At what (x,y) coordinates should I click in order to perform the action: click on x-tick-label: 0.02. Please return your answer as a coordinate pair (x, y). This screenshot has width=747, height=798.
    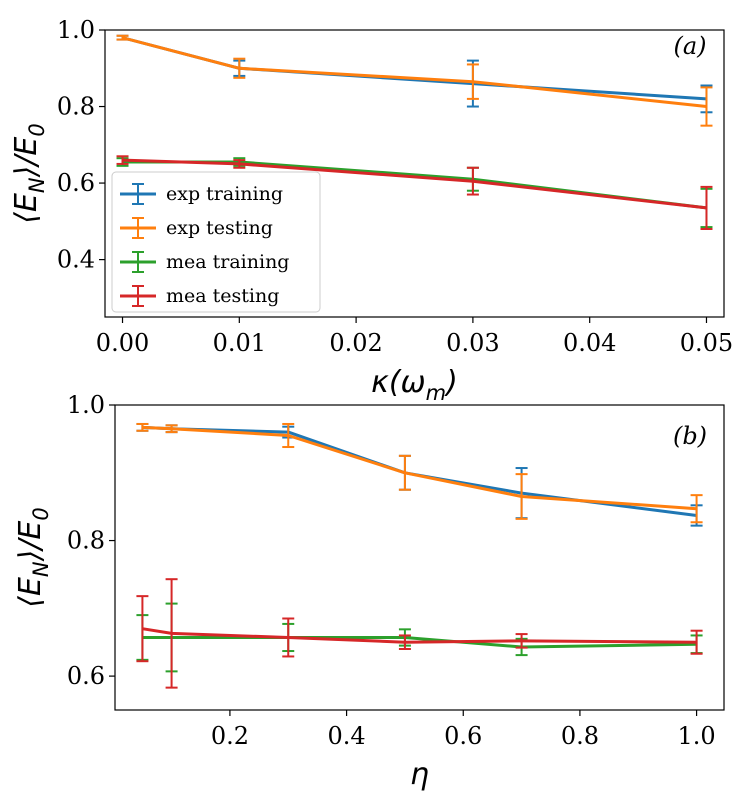
    Looking at the image, I should click on (355, 343).